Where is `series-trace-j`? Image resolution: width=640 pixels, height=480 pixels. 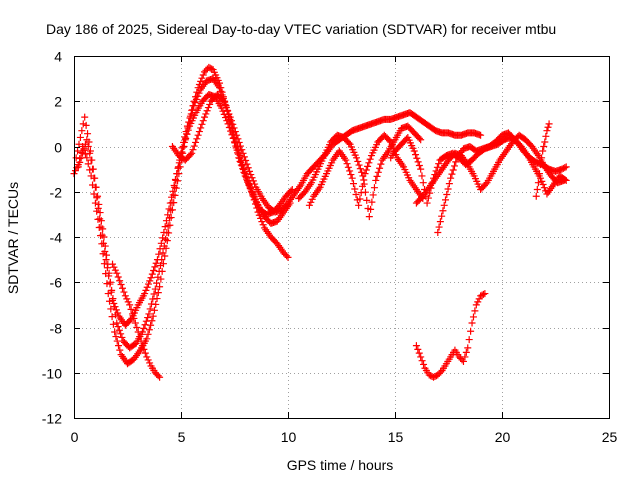 series-trace-j is located at coordinates (502, 182).